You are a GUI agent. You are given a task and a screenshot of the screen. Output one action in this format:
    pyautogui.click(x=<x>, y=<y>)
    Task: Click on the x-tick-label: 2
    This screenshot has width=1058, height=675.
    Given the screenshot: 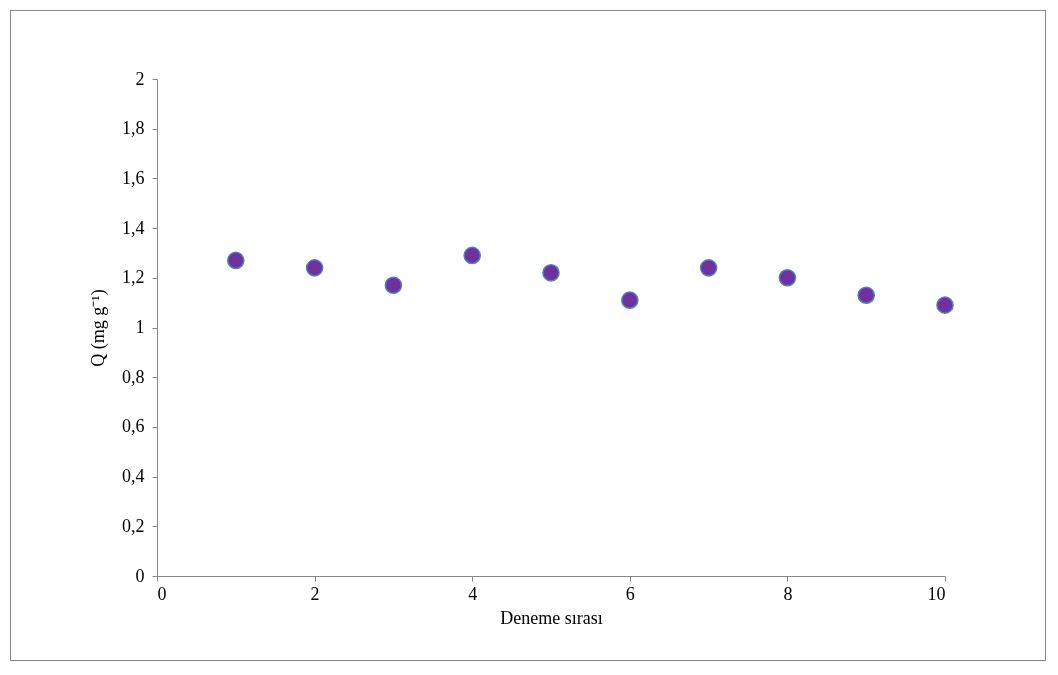 What is the action you would take?
    pyautogui.click(x=315, y=593)
    